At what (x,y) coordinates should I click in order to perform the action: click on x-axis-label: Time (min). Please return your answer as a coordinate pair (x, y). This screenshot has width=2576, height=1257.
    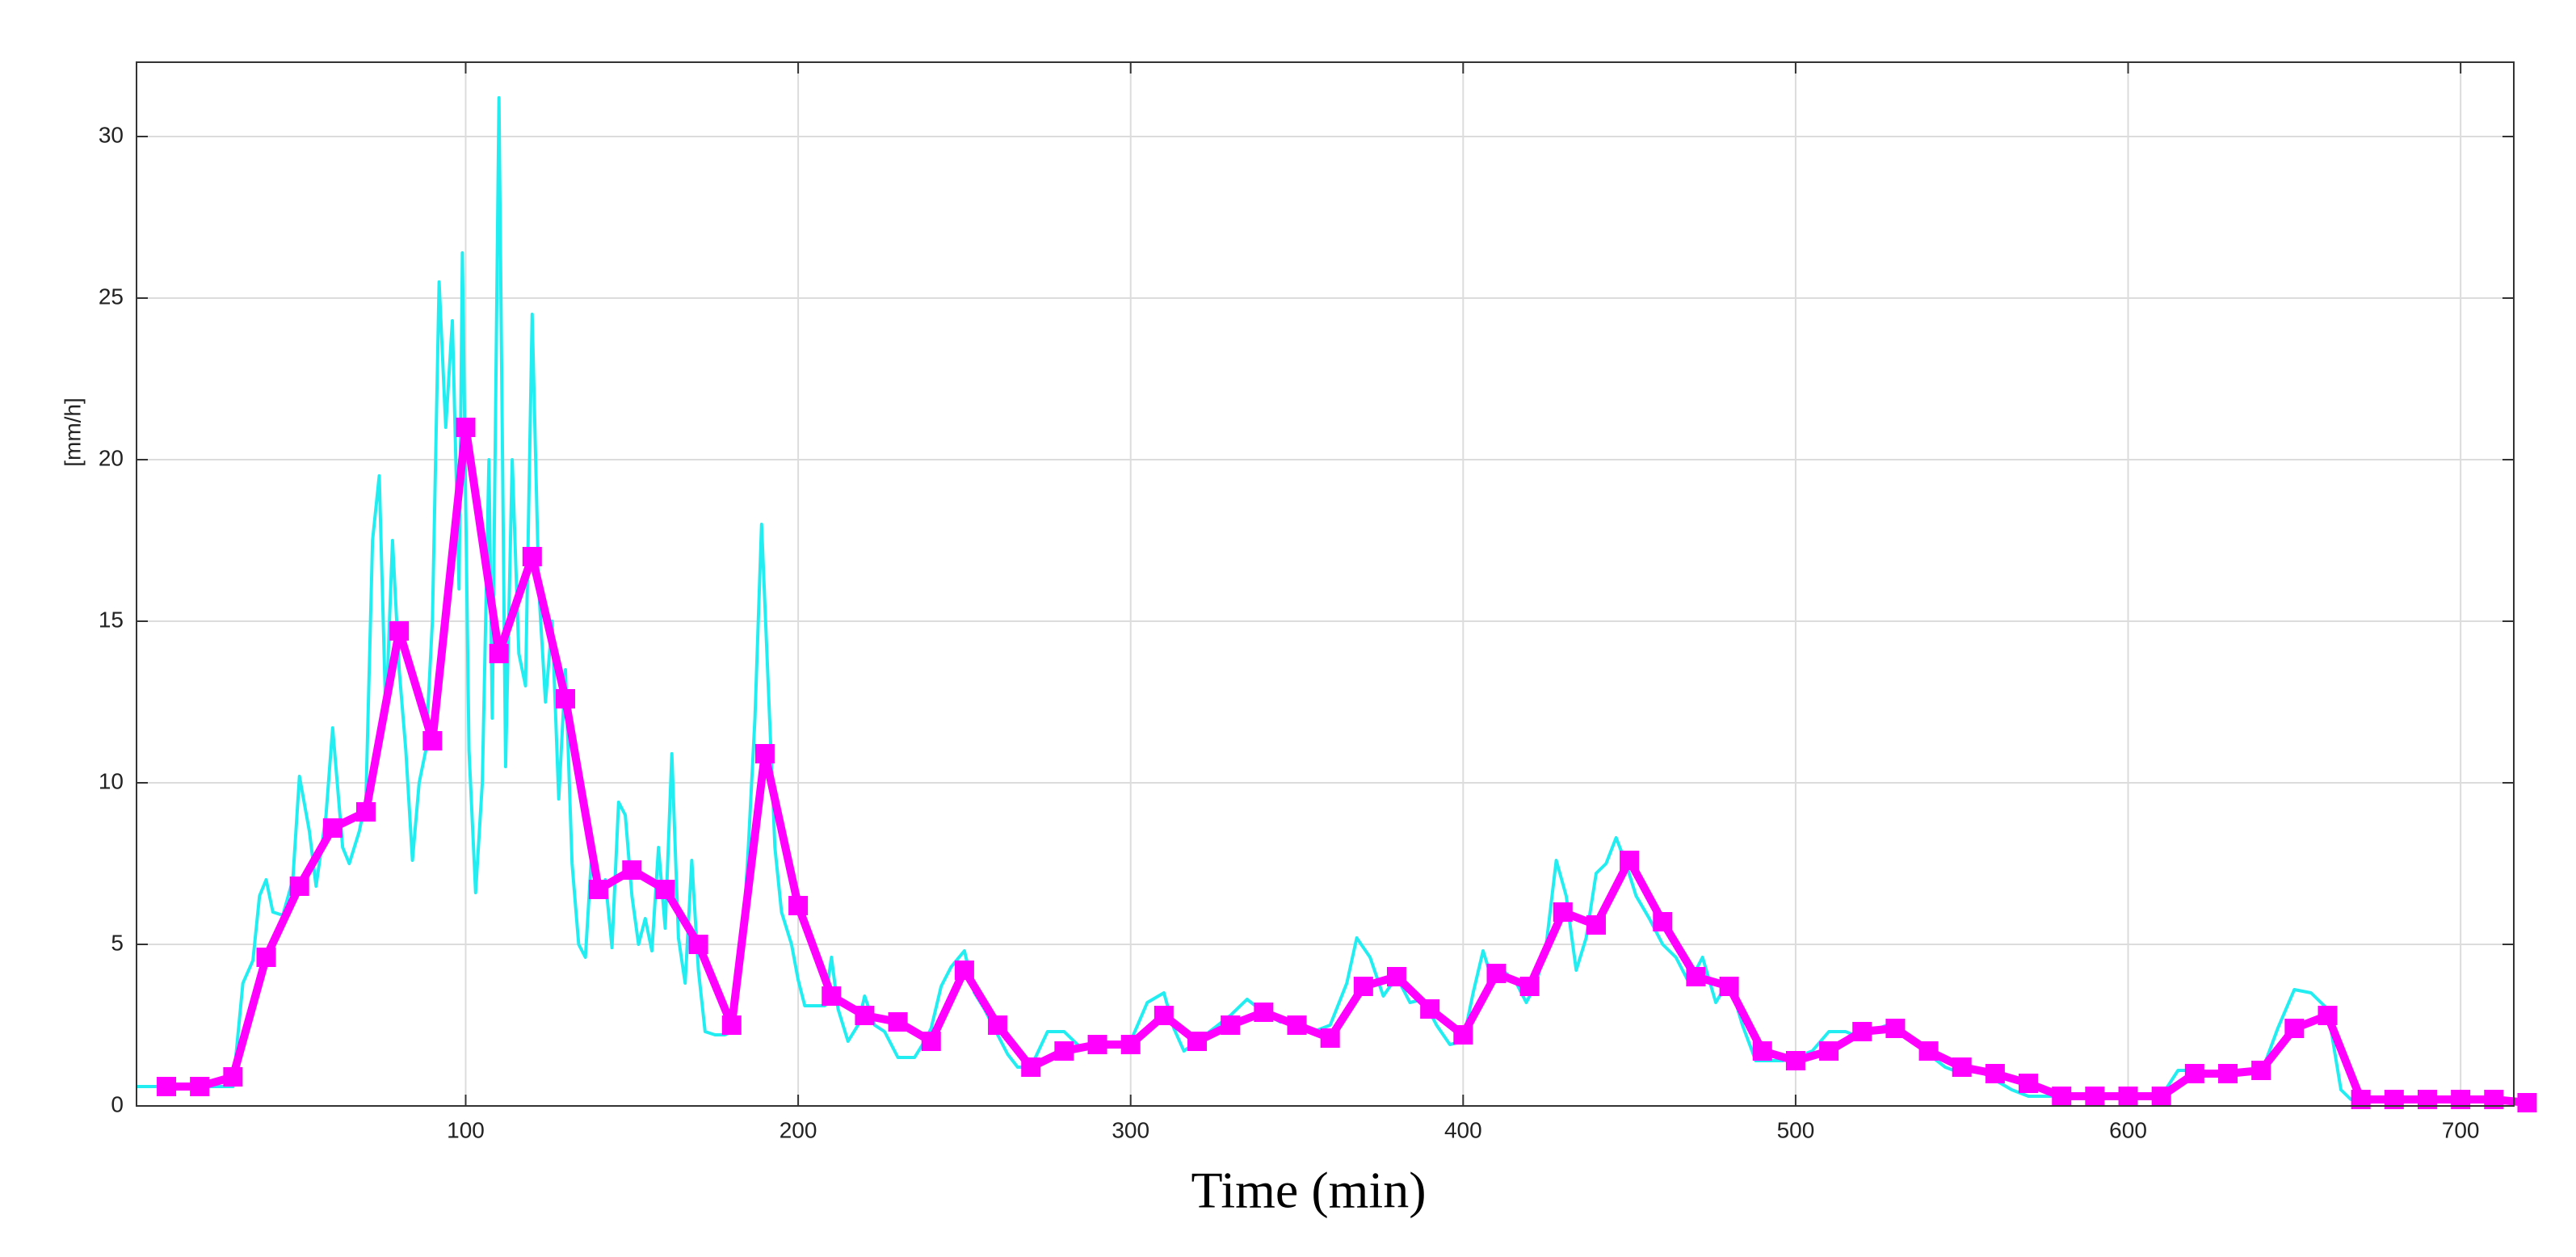
    Looking at the image, I should click on (1309, 1190).